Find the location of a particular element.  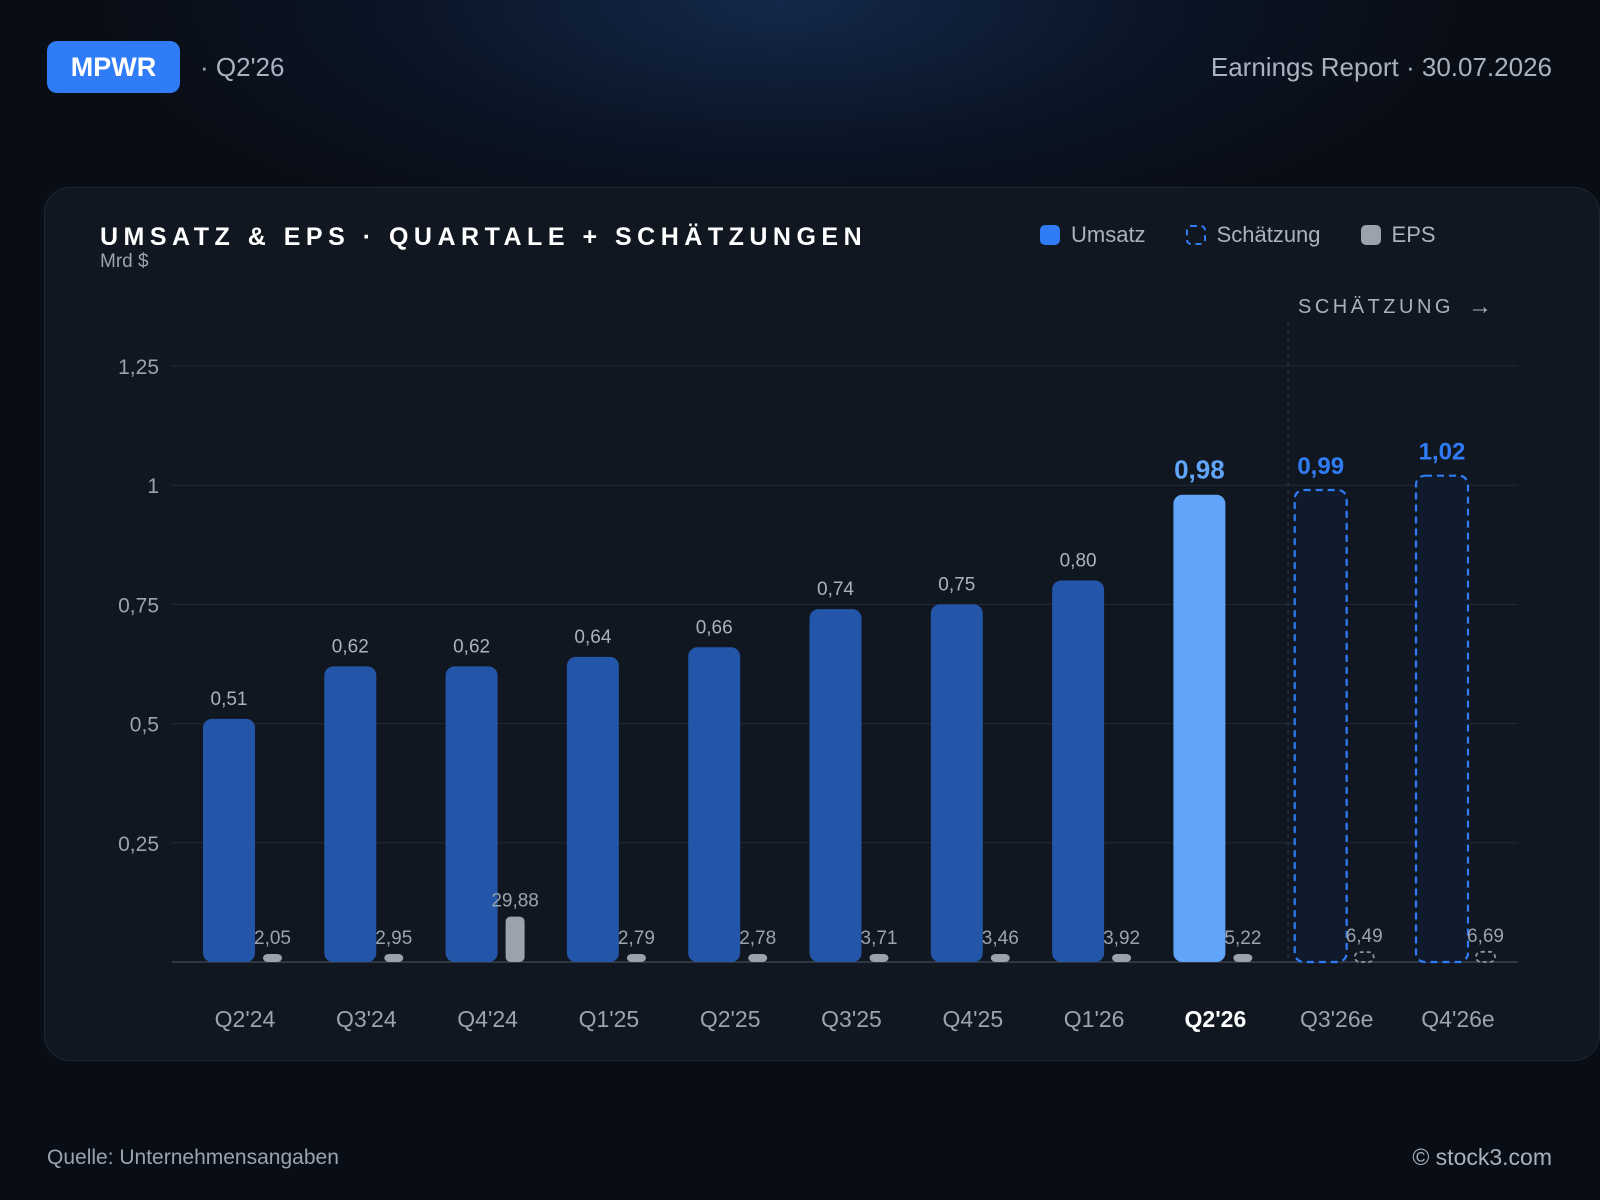

eps-value-label: 3,46 is located at coordinates (1000, 938).